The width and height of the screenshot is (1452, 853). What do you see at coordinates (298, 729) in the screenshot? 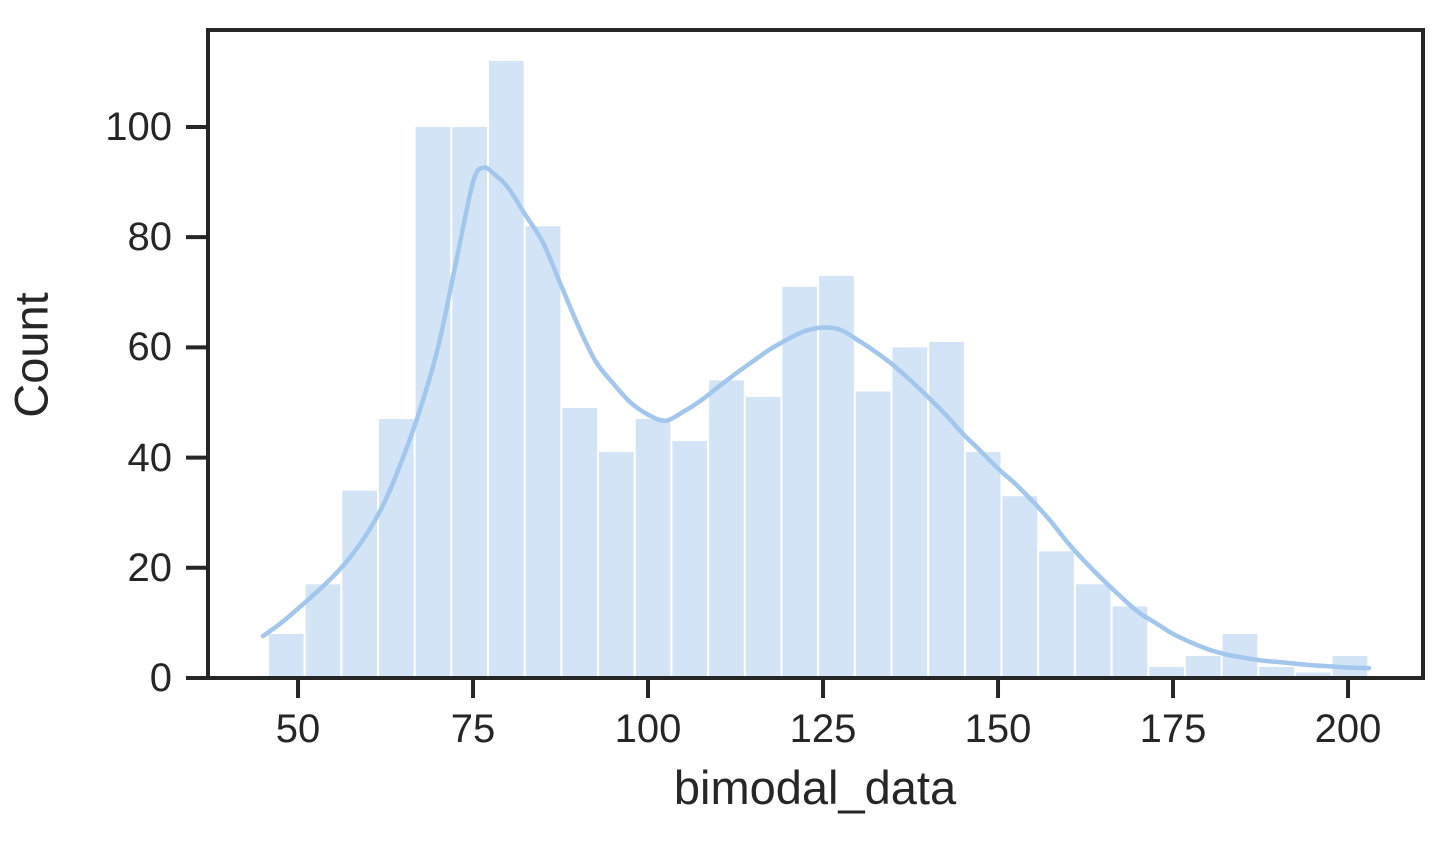
I see `x-tick-label: 50` at bounding box center [298, 729].